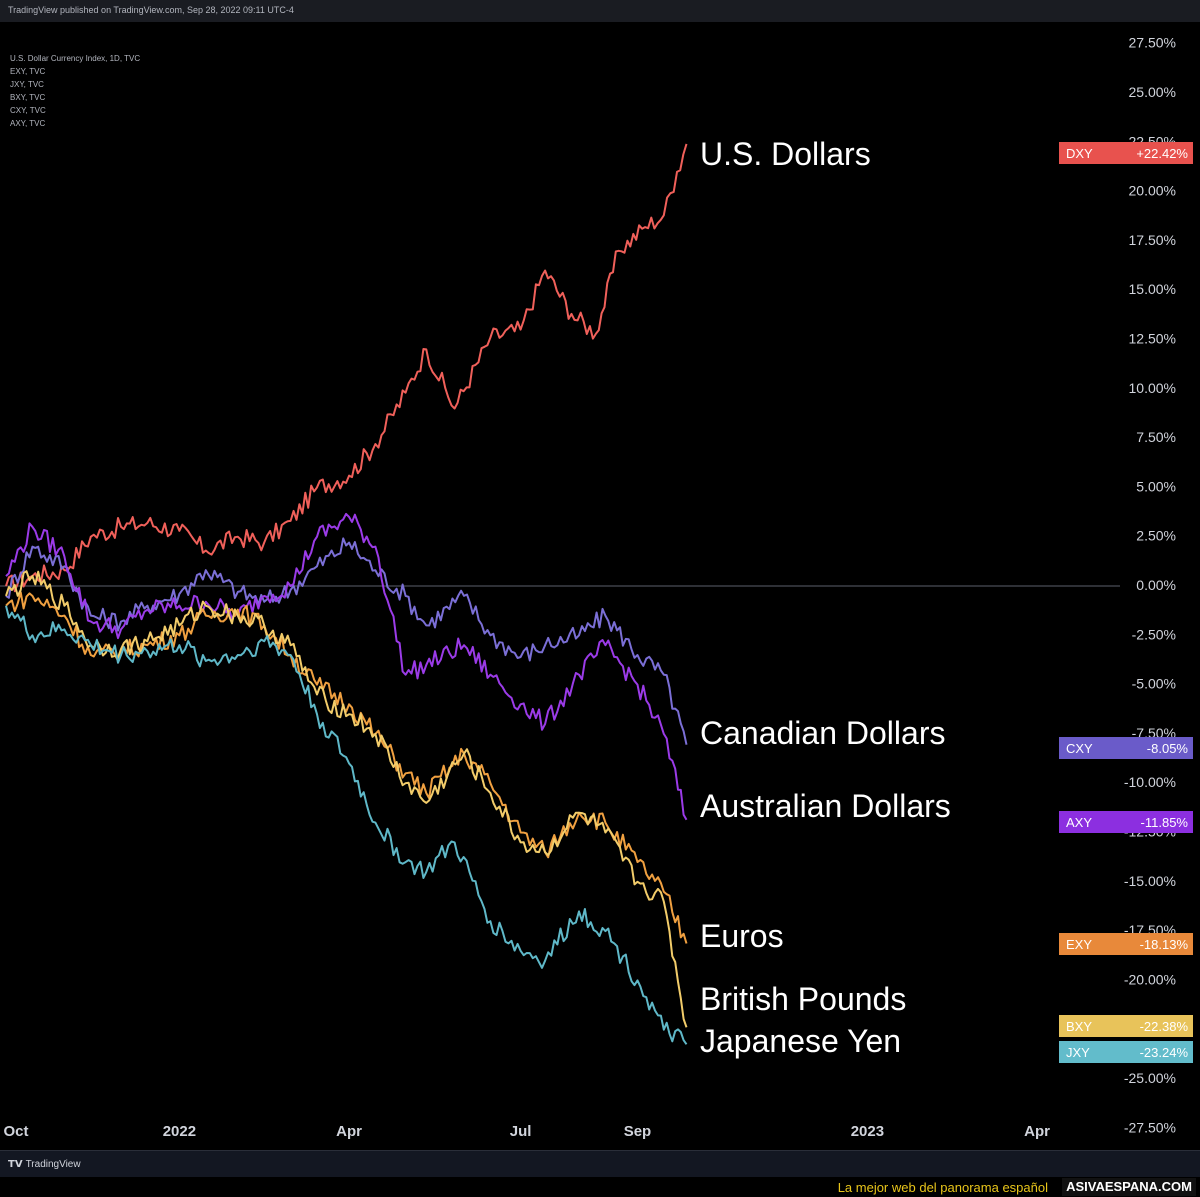  What do you see at coordinates (1079, 822) in the screenshot?
I see `badge-ticker: AXY` at bounding box center [1079, 822].